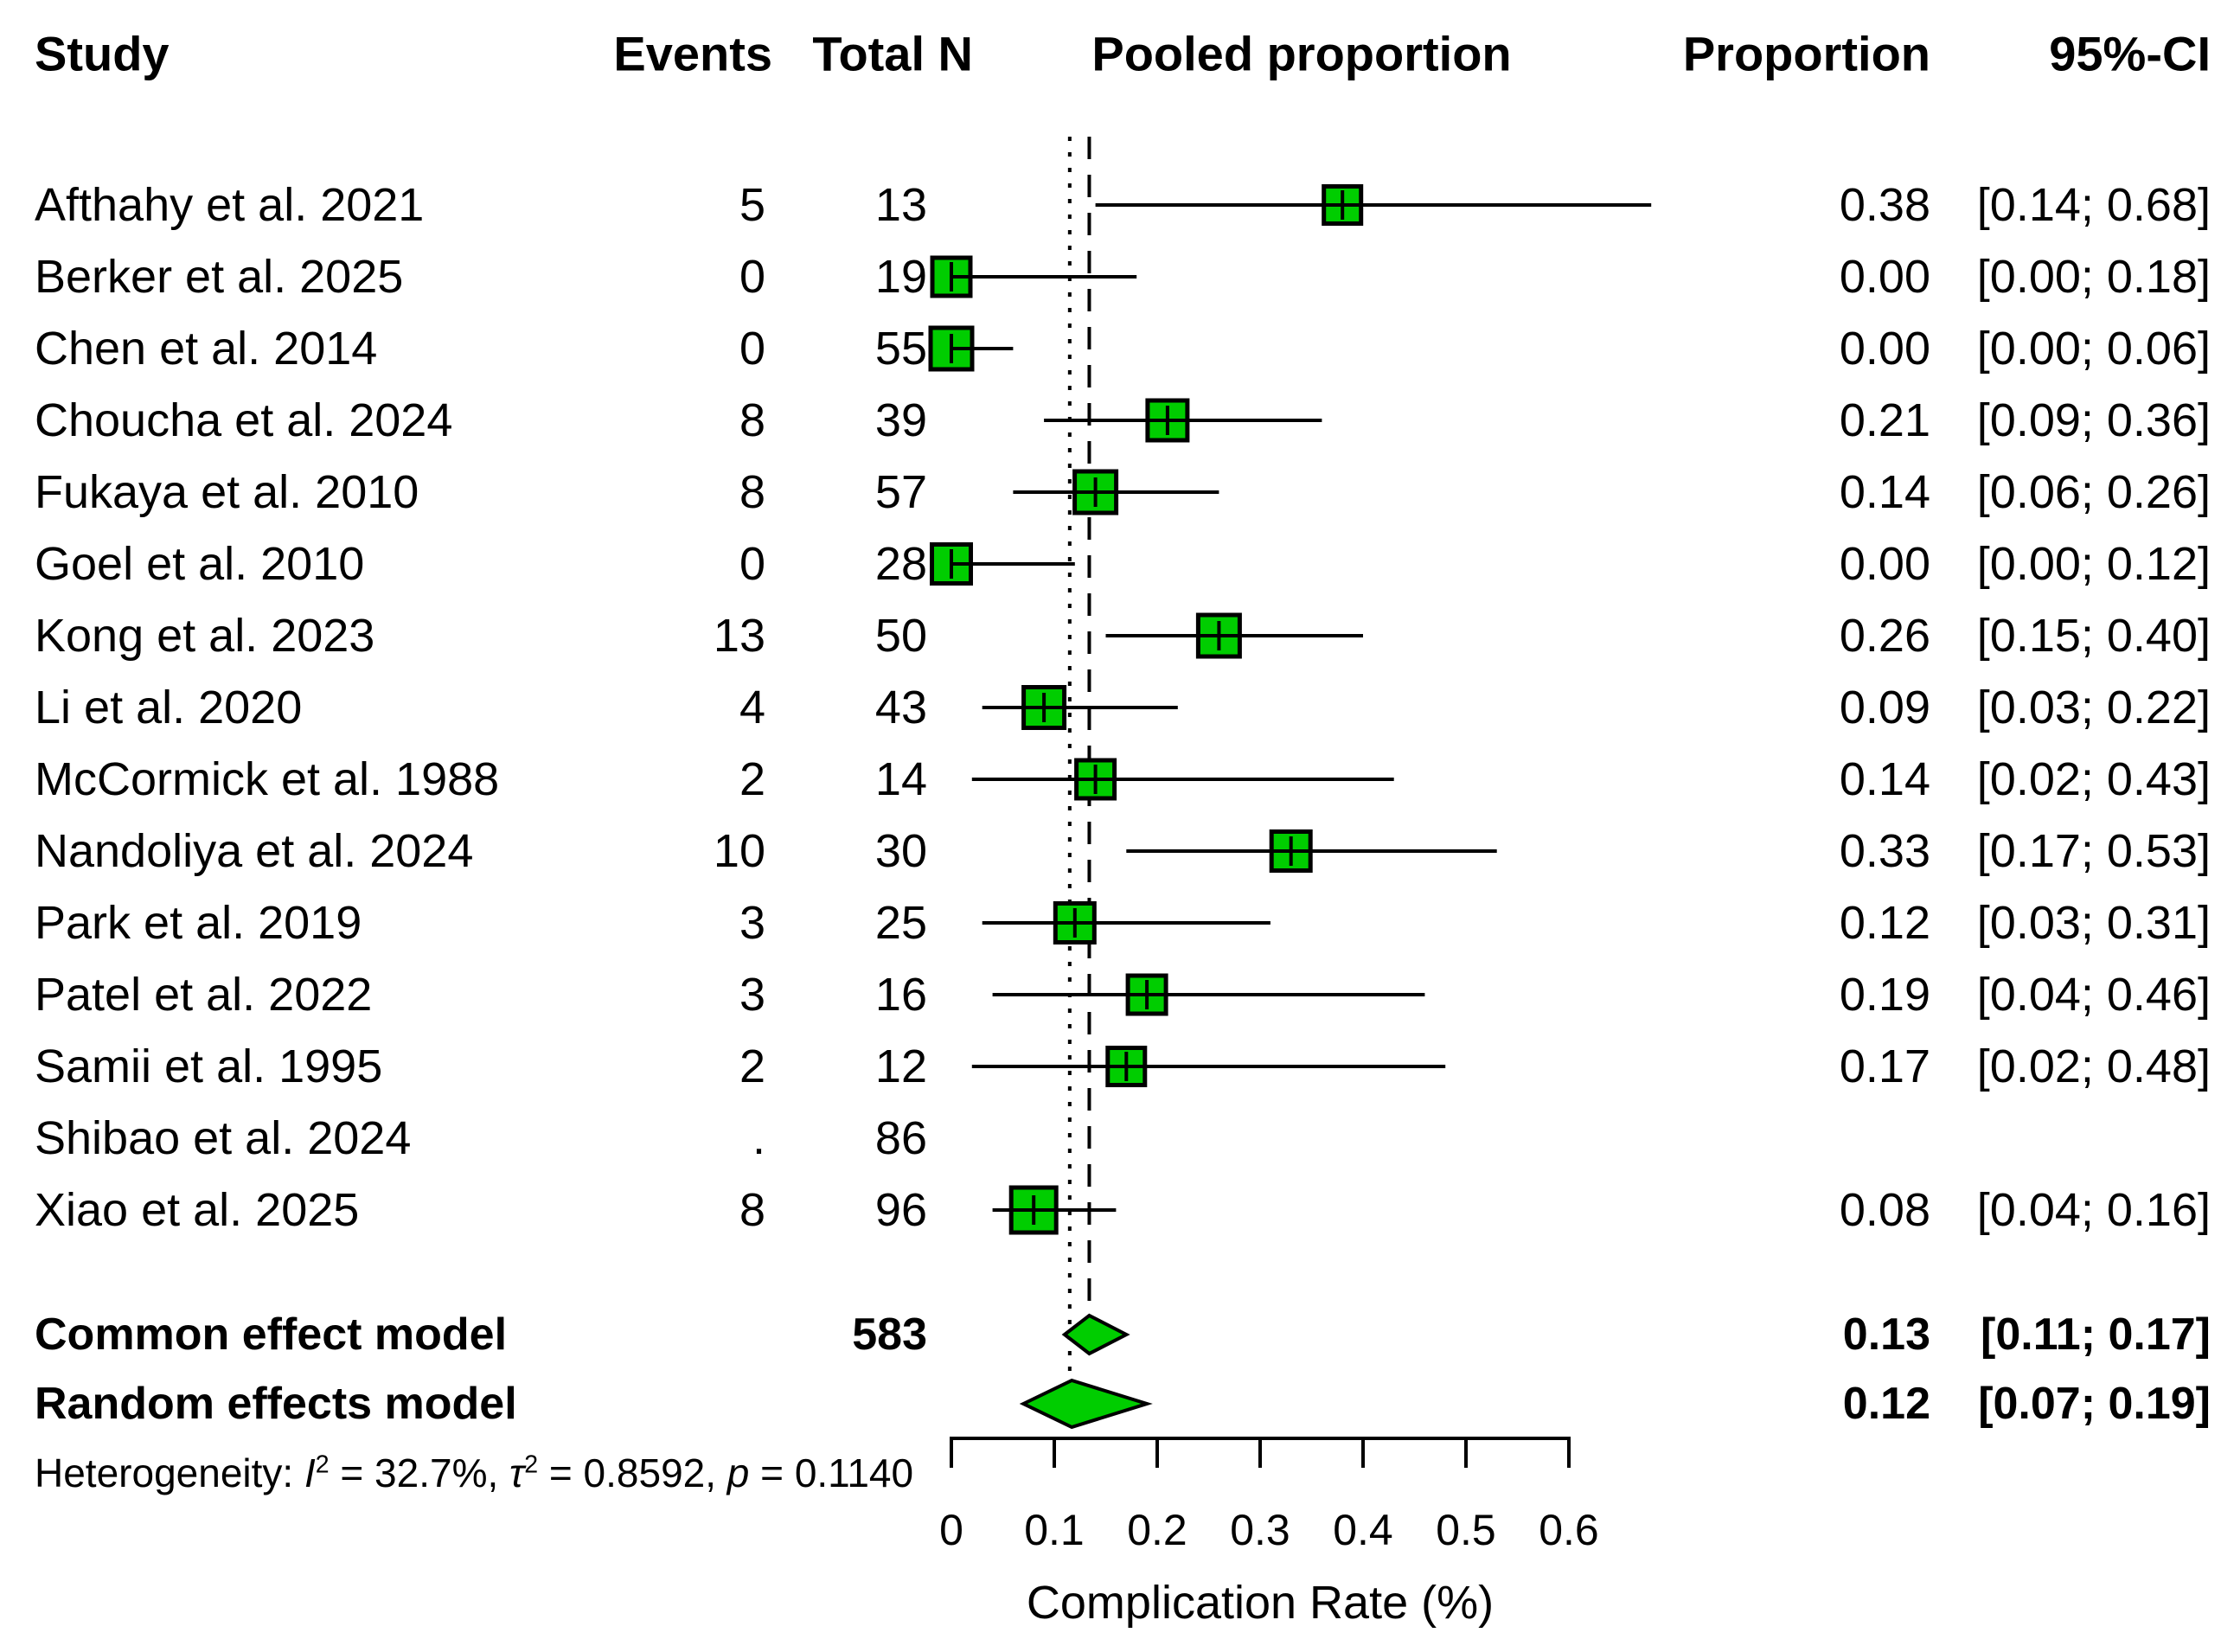  What do you see at coordinates (900, 1138) in the screenshot?
I see `total-n-value: 86` at bounding box center [900, 1138].